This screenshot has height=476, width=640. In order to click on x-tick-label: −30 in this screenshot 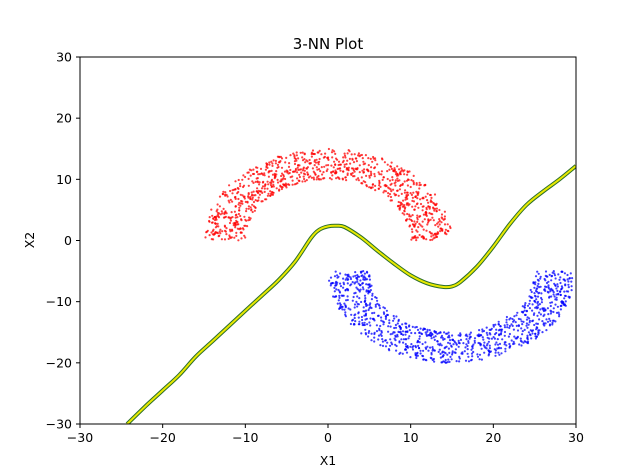, I will do `click(80, 437)`.